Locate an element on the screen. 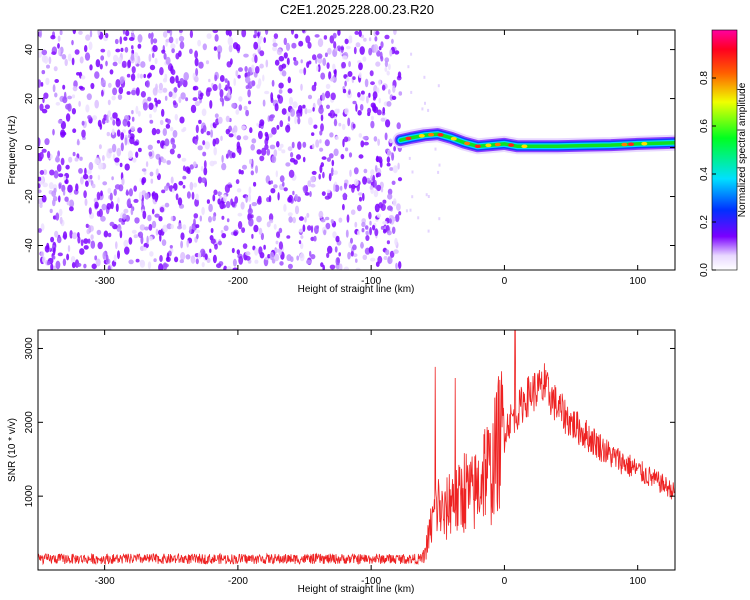 The width and height of the screenshot is (750, 600). colorbar-tick-label: 0.8 is located at coordinates (704, 78).